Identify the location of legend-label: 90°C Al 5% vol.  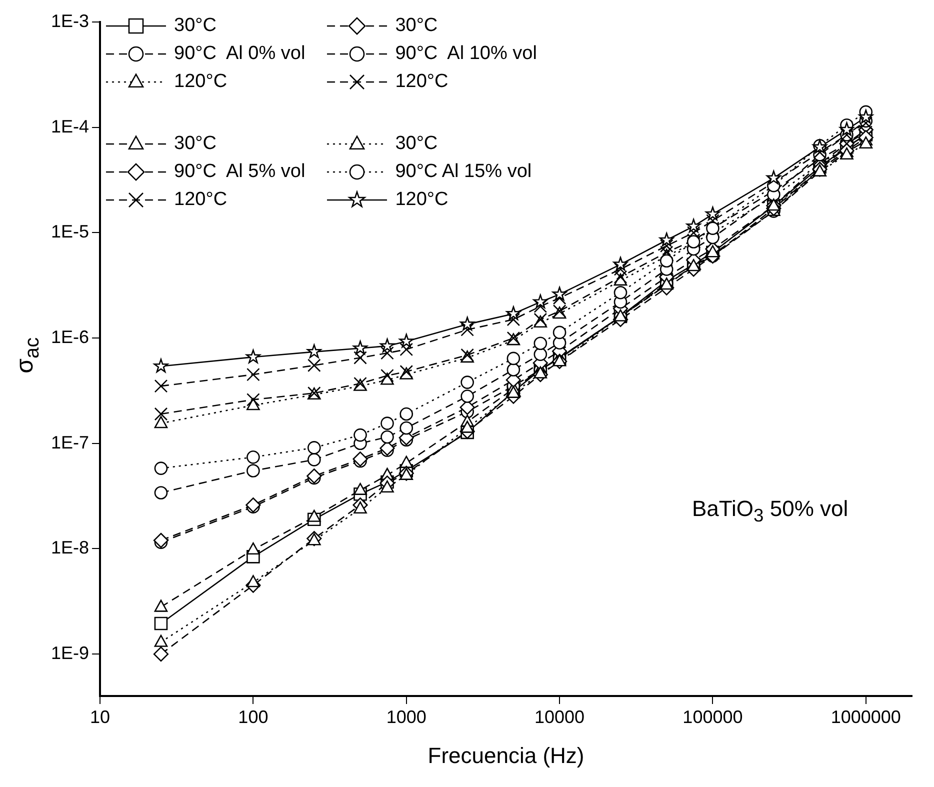
(240, 172).